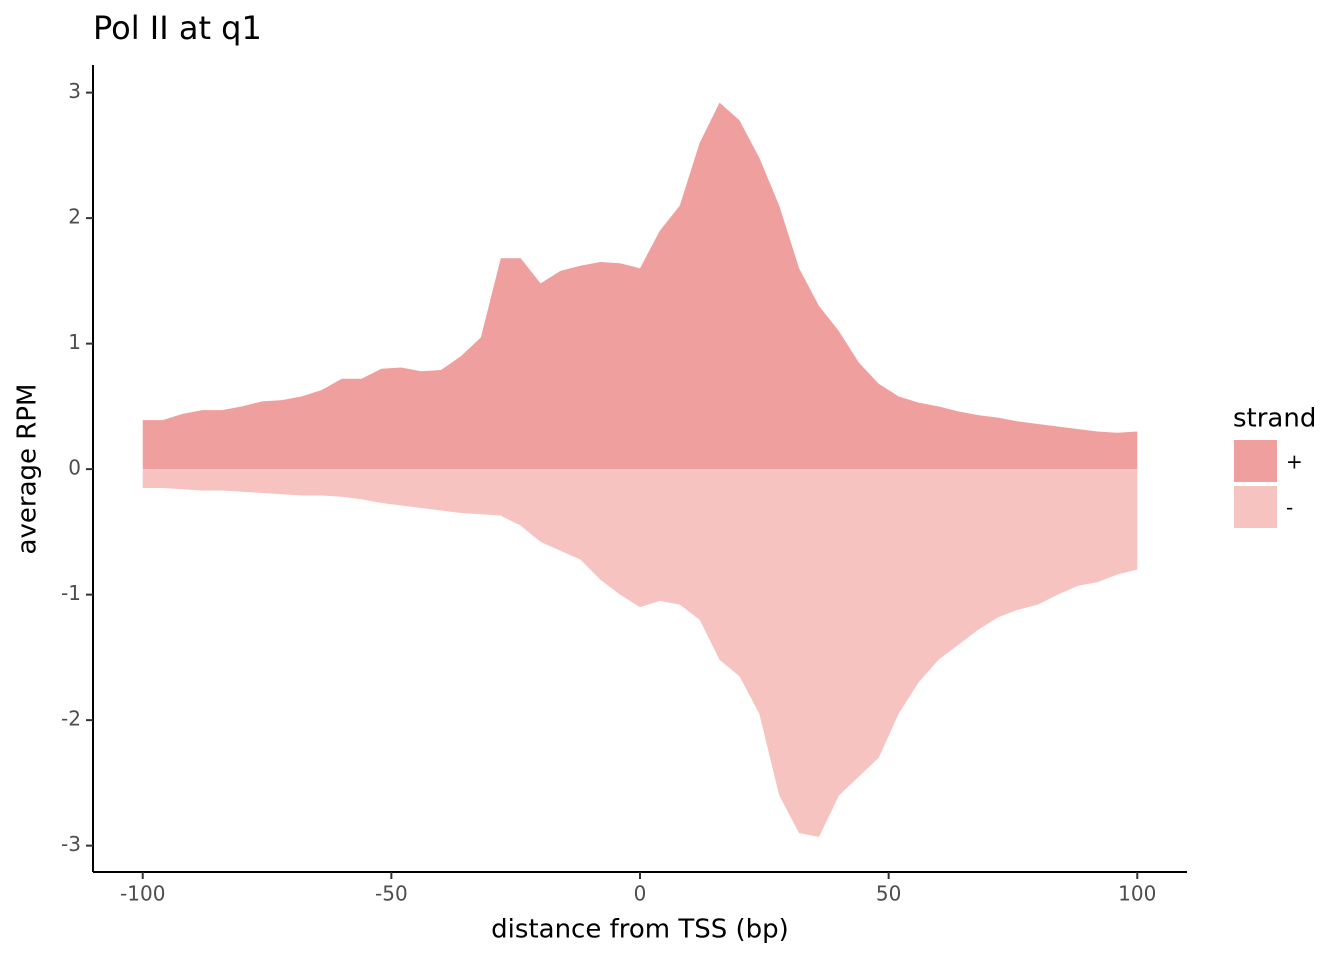 This screenshot has height=960, width=1344. I want to click on y-tick-label: -2, so click(71, 719).